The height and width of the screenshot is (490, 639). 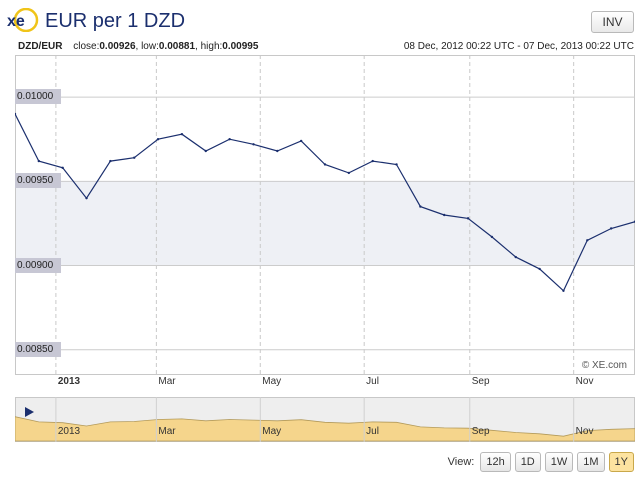 What do you see at coordinates (167, 381) in the screenshot?
I see `x-tick-label: Mar` at bounding box center [167, 381].